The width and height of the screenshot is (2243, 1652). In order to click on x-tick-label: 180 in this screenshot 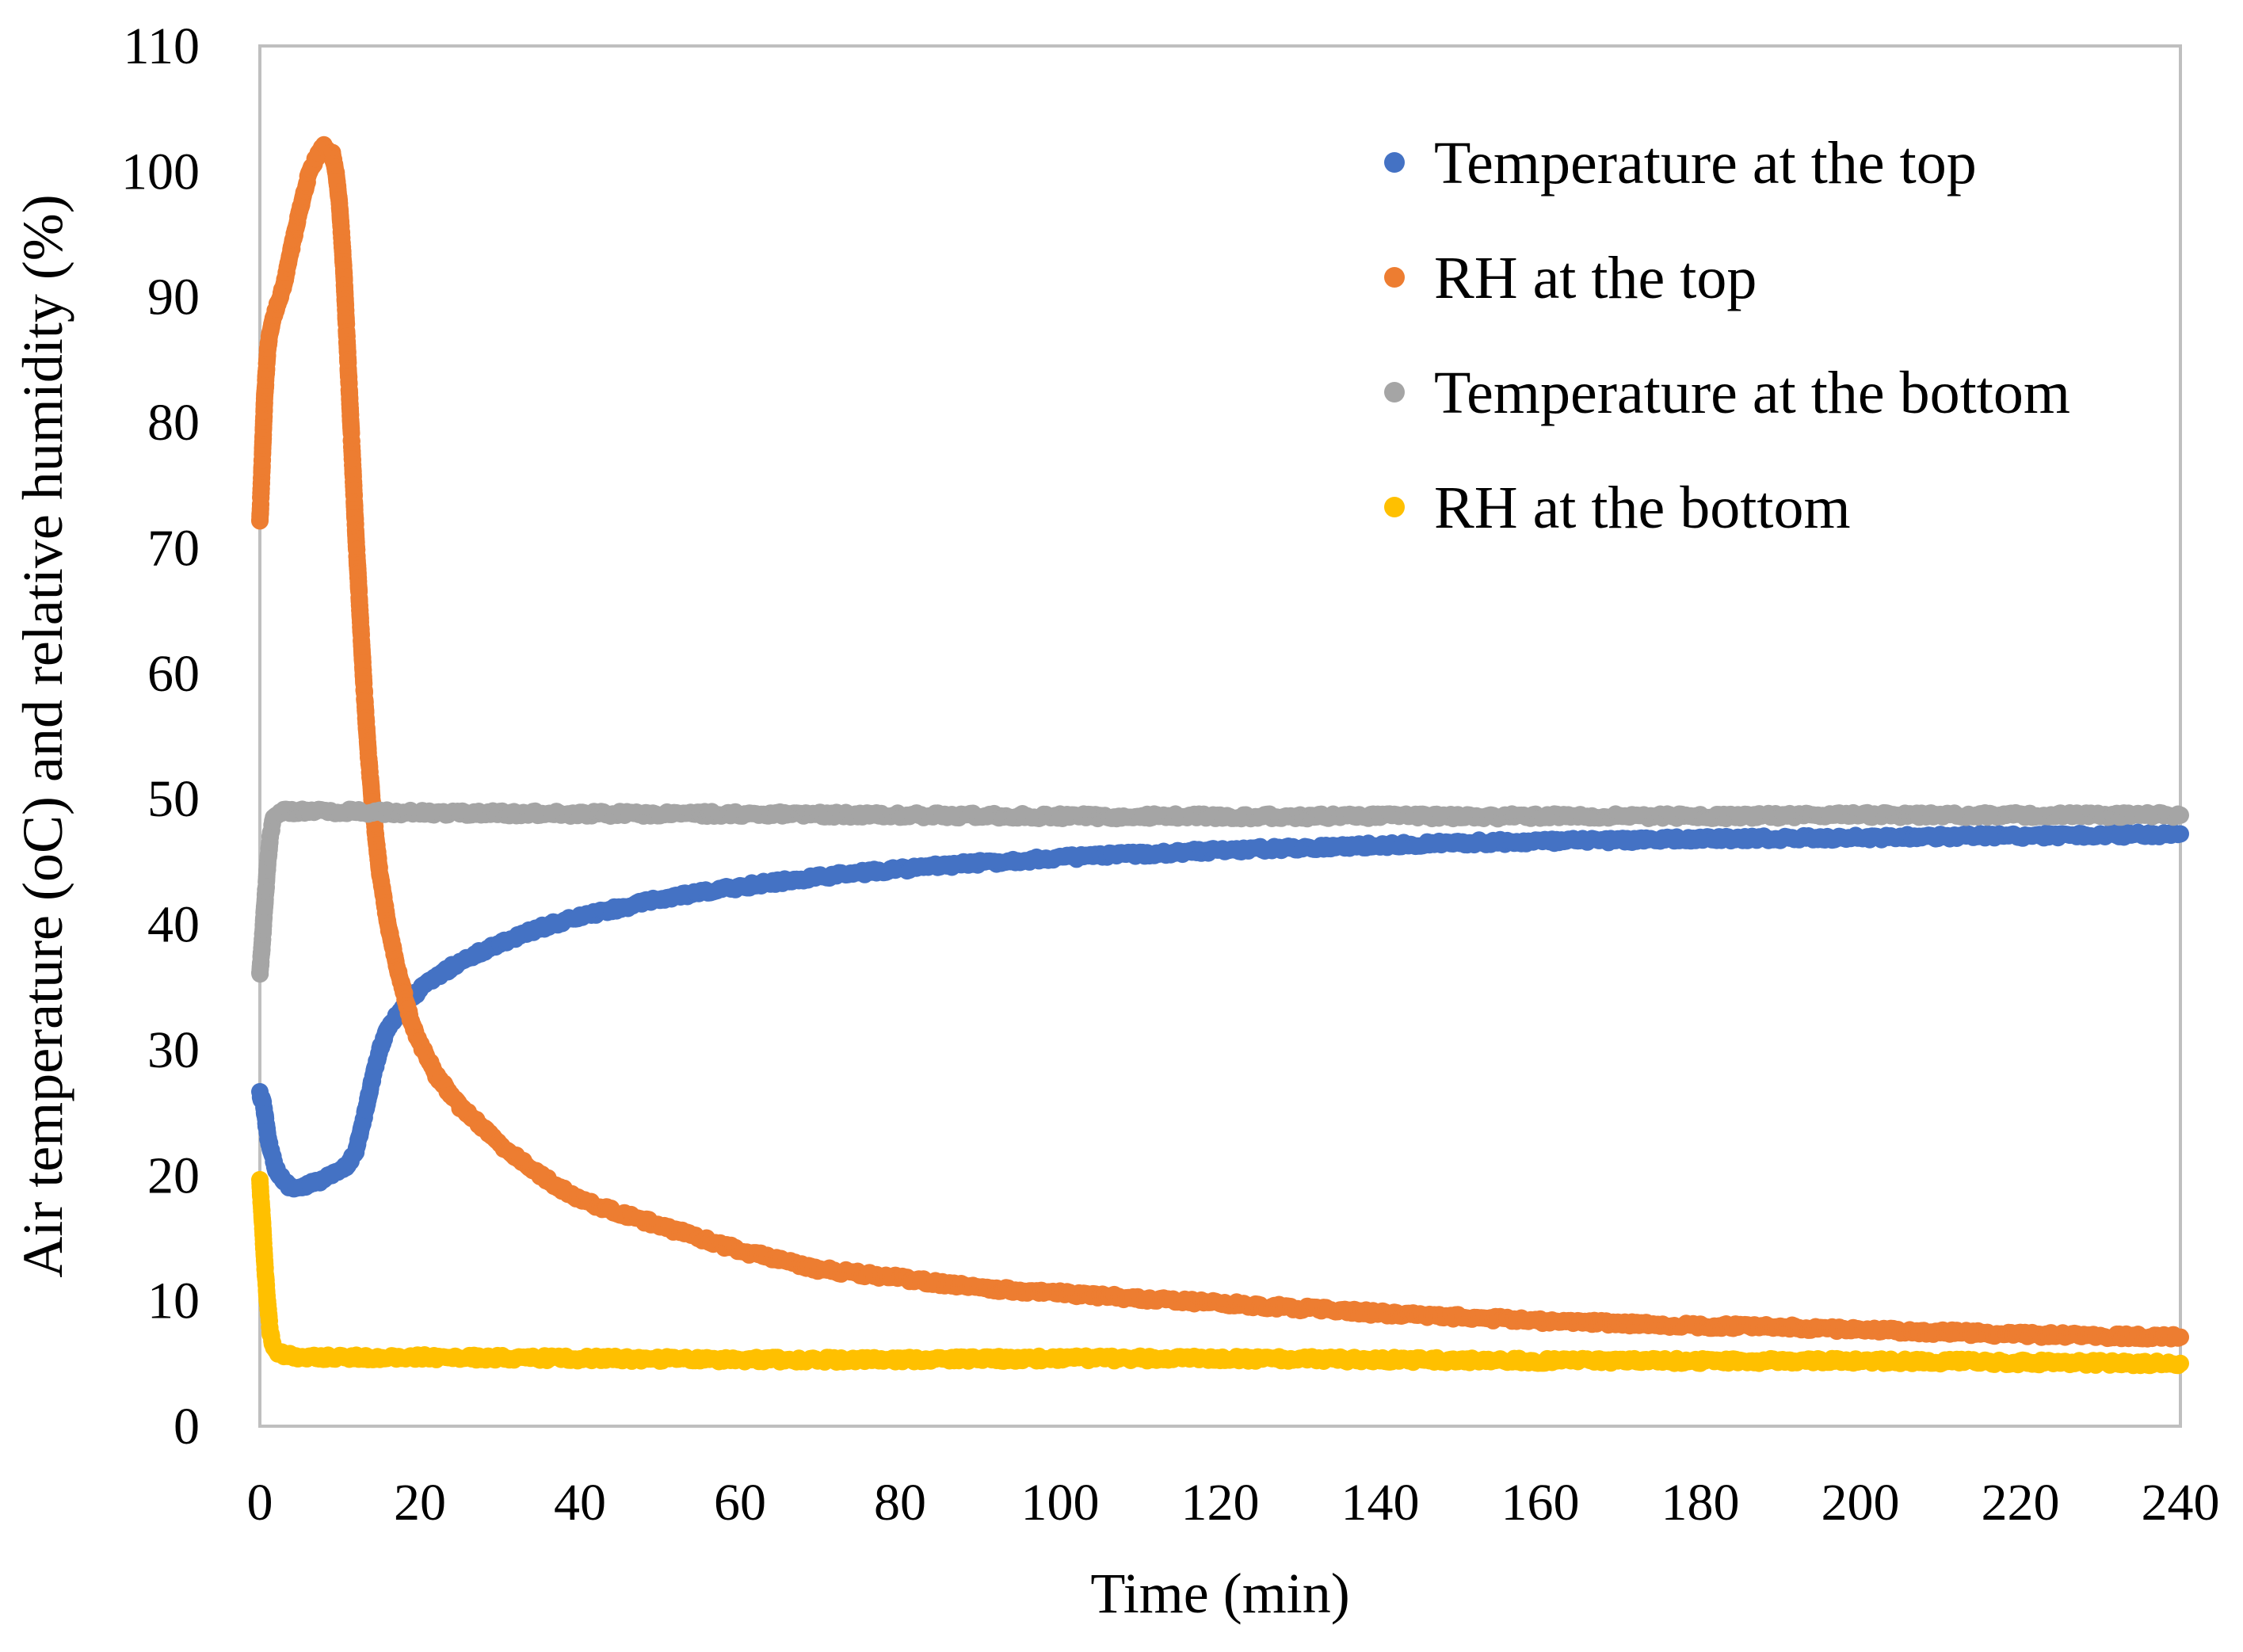, I will do `click(1700, 1503)`.